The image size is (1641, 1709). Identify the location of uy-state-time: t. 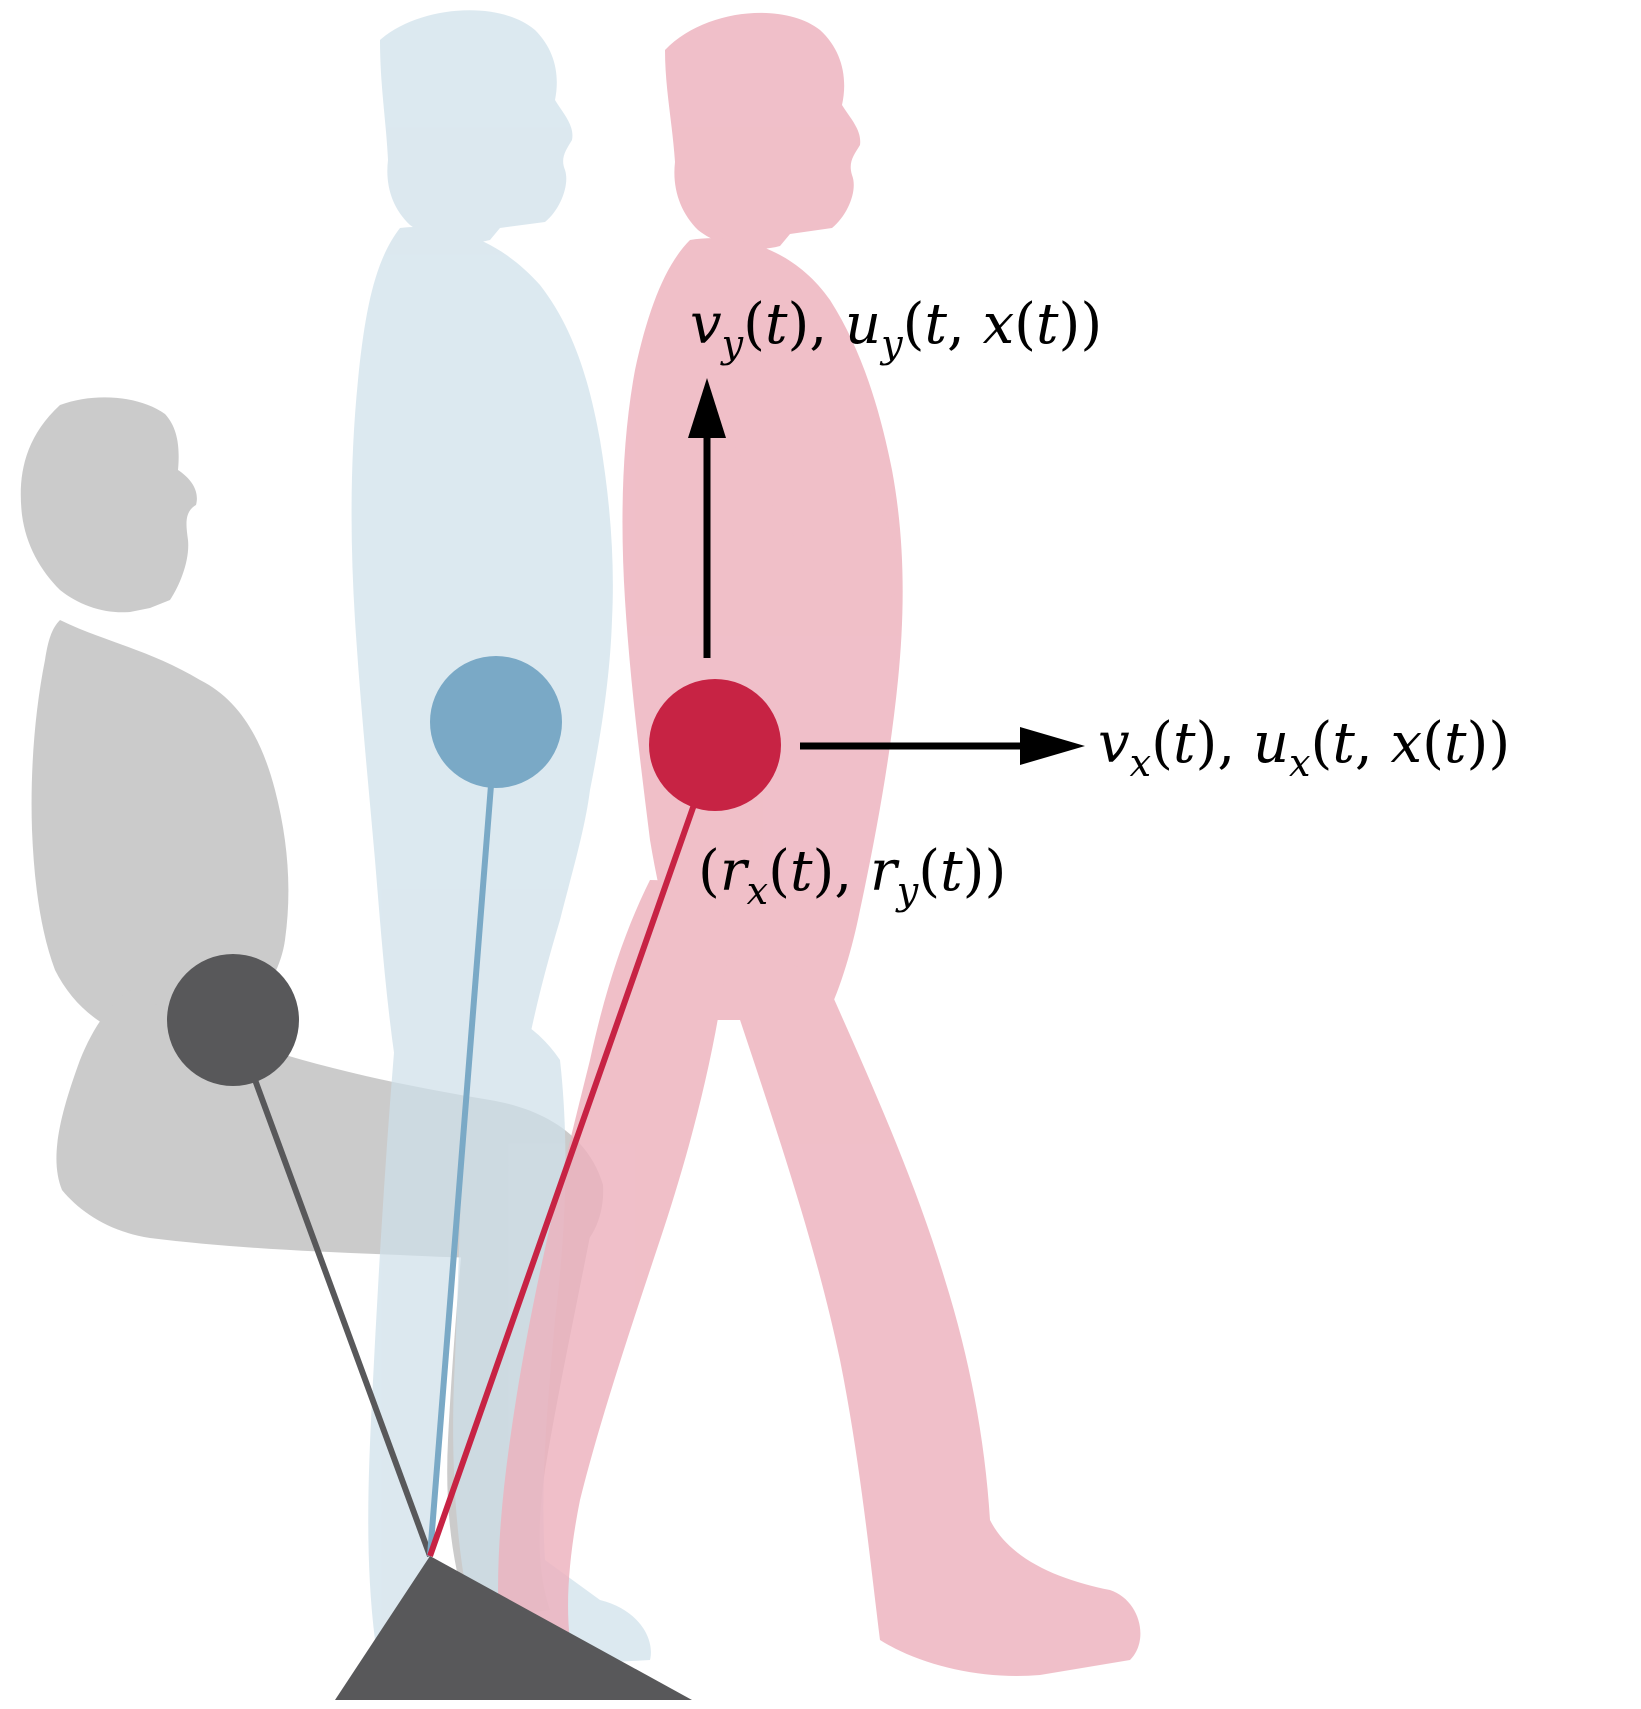
(1047, 324).